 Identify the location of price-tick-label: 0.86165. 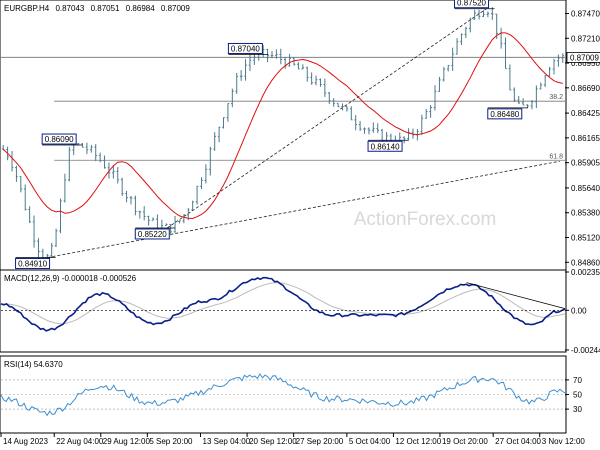
(585, 138).